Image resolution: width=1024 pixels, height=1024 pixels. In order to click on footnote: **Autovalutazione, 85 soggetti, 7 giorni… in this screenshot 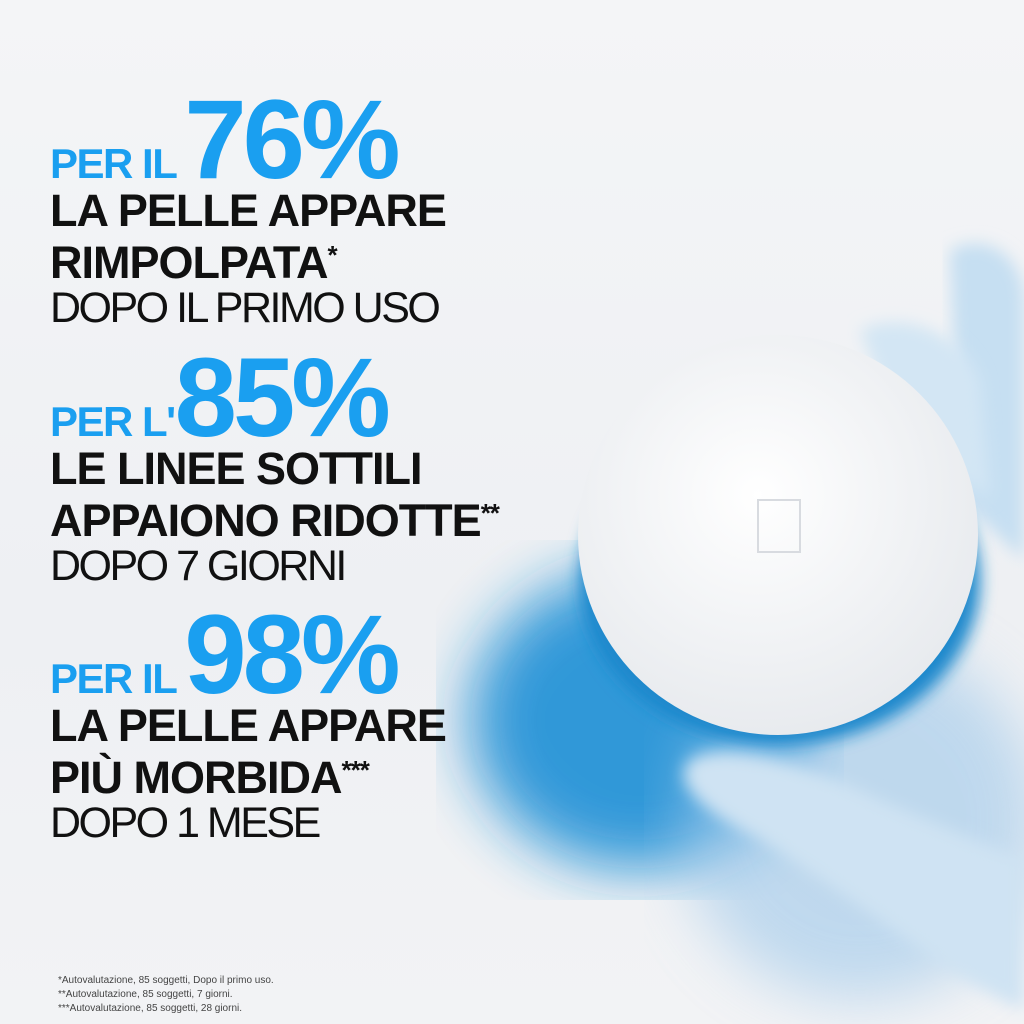, I will do `click(145, 994)`.